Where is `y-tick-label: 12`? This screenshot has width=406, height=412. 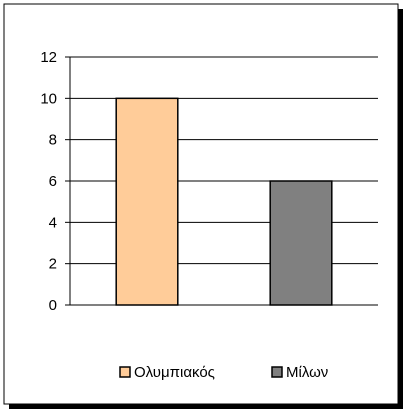
y-tick-label: 12 is located at coordinates (48, 57).